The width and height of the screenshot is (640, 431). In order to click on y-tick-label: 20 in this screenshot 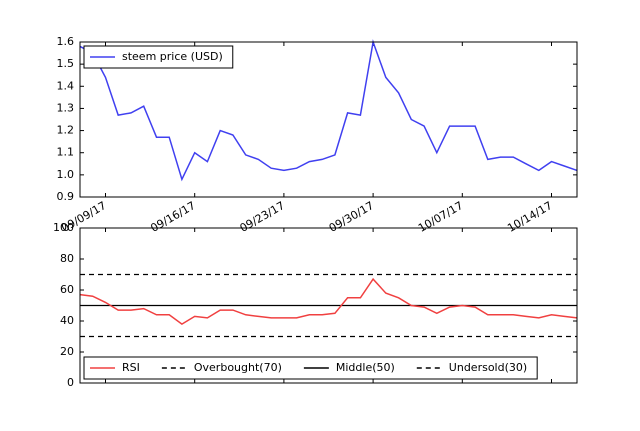, I will do `click(67, 351)`.